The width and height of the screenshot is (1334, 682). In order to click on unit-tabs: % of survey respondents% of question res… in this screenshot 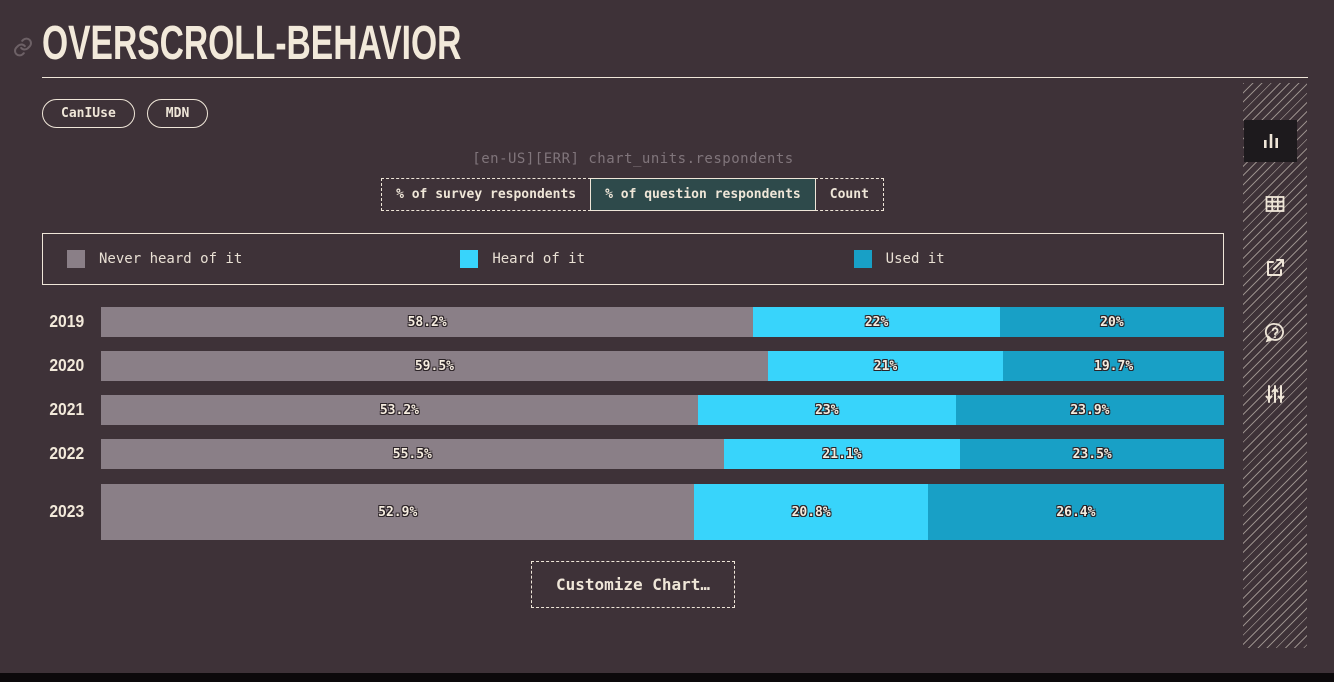, I will do `click(633, 194)`.